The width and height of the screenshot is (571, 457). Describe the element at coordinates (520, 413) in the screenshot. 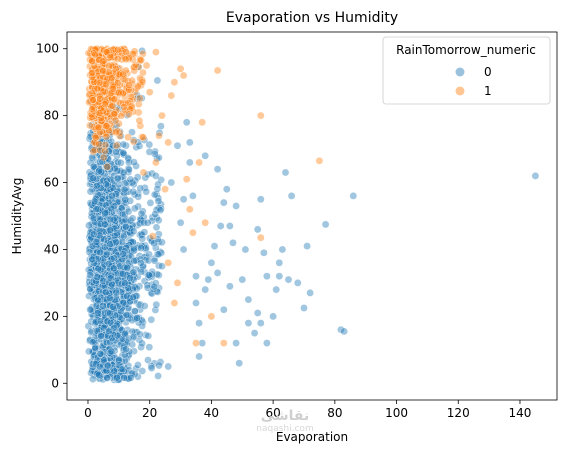

I see `x-tick-label: 140` at that location.